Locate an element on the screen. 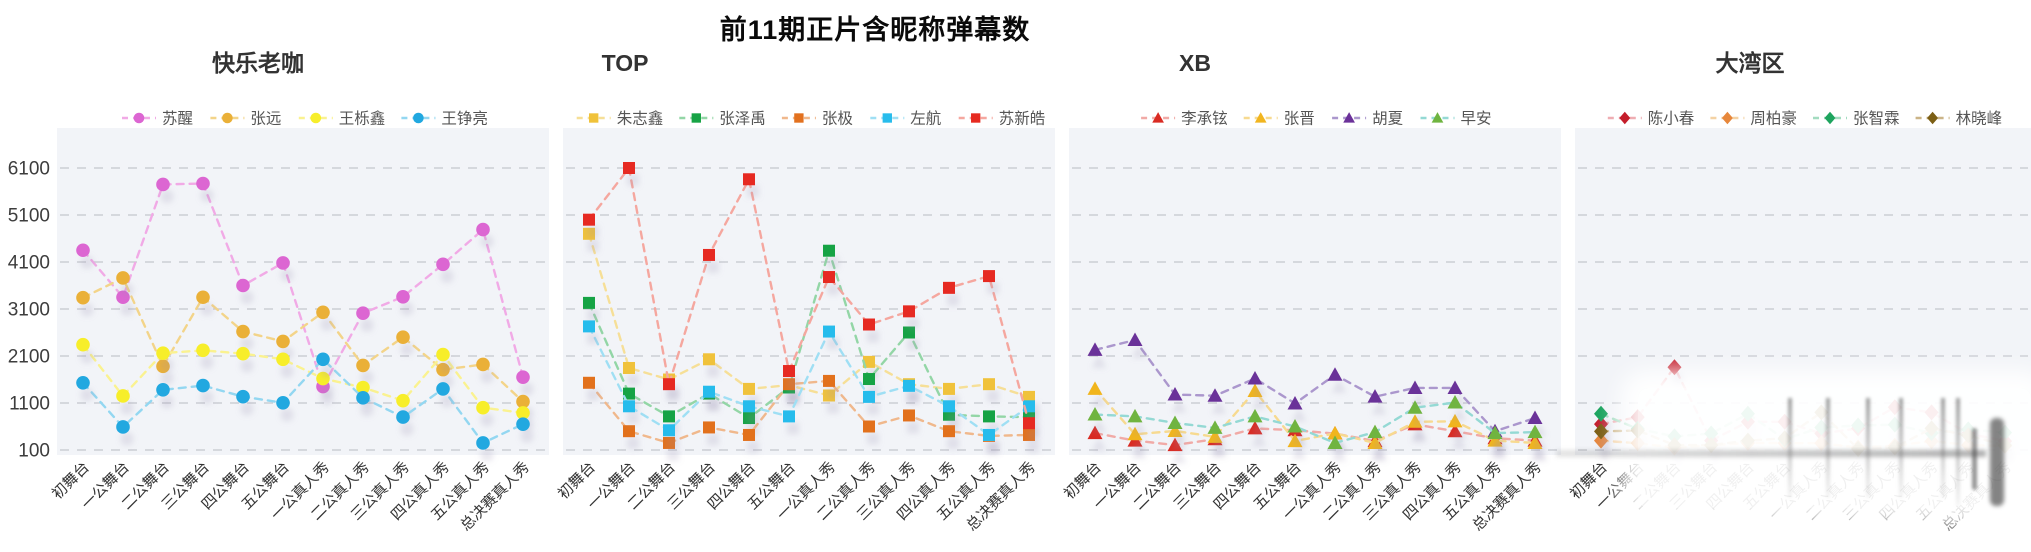  legend-item: 王铮亮 is located at coordinates (444, 119).